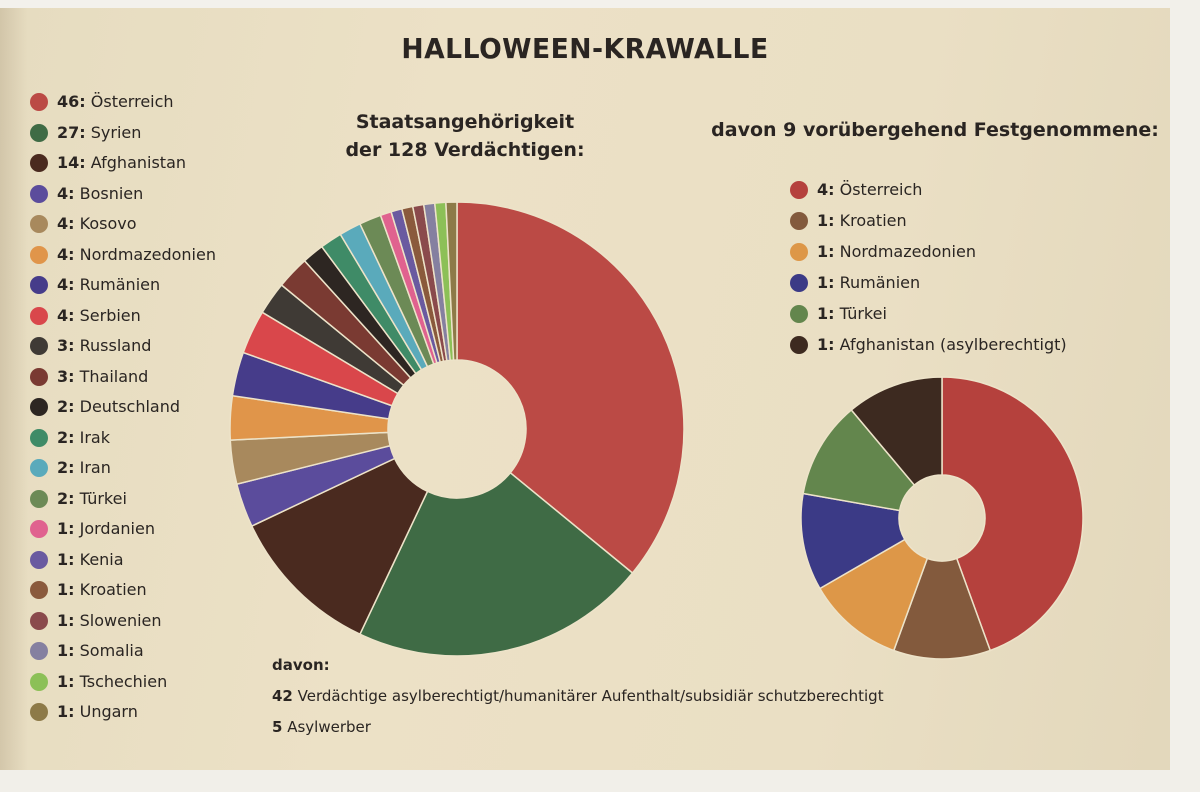  I want to click on legend-label: 2: Türkei, so click(92, 499).